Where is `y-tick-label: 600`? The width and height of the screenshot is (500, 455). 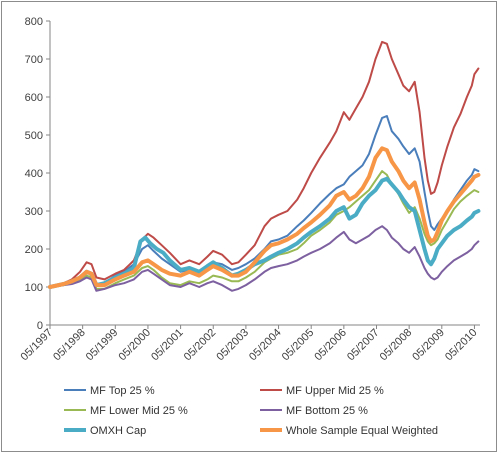
y-tick-label: 600 is located at coordinates (34, 98).